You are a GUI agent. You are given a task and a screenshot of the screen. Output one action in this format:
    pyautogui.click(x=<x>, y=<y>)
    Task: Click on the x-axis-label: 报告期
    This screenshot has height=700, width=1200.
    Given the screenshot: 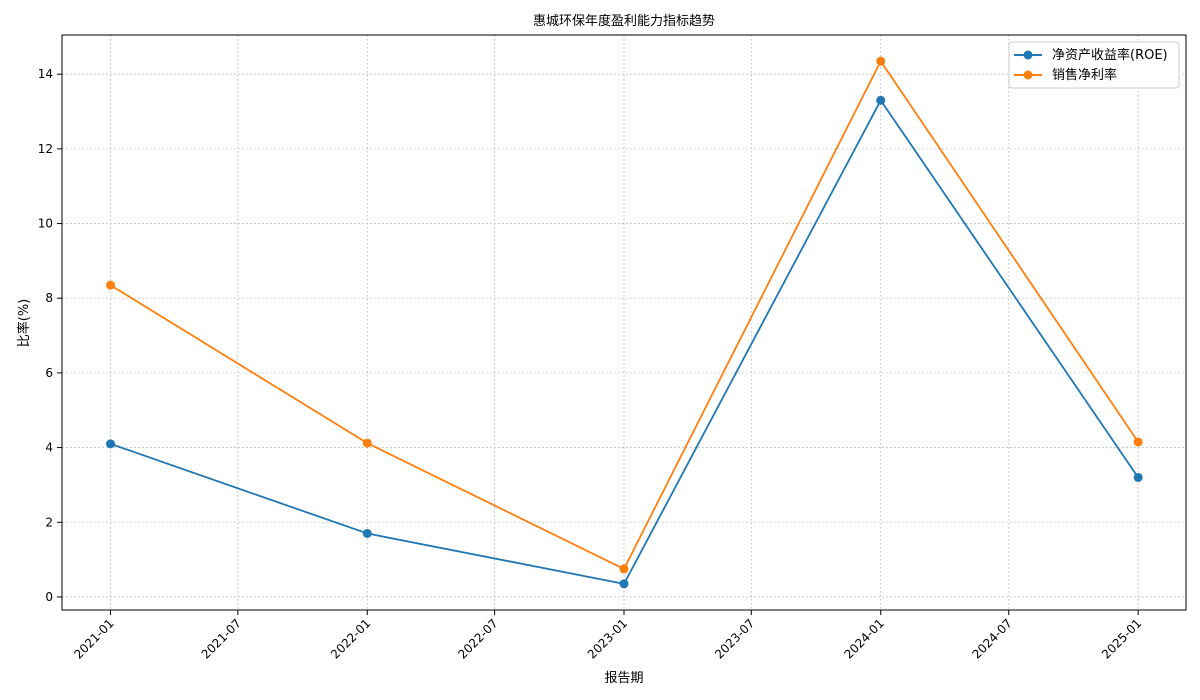 What is the action you would take?
    pyautogui.click(x=623, y=678)
    